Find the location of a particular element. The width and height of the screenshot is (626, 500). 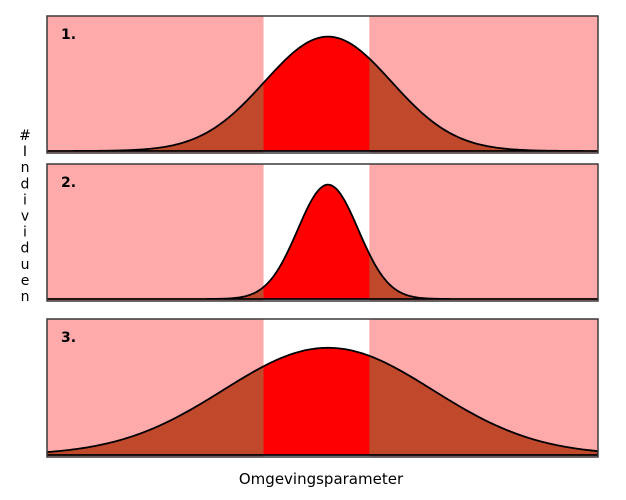

panel-label: 1. is located at coordinates (68, 35).